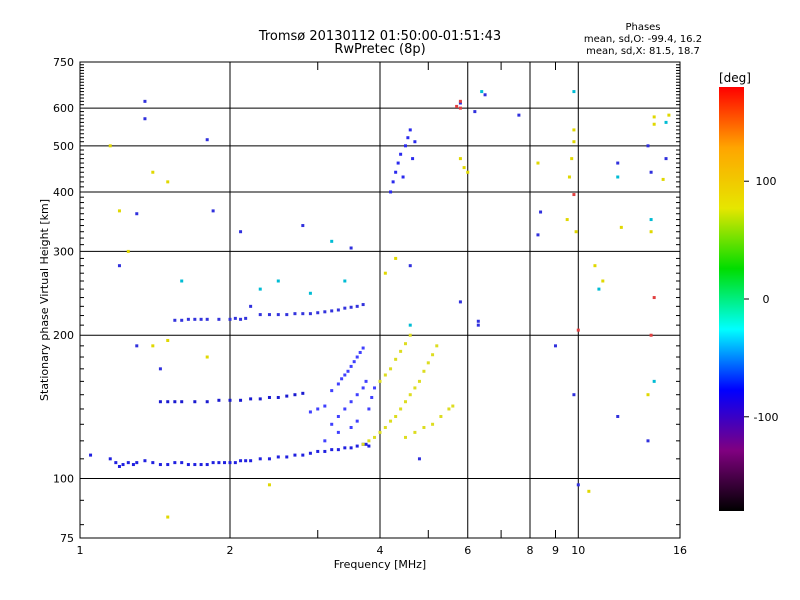 The image size is (800, 600). Describe the element at coordinates (680, 550) in the screenshot. I see `x-tick-label: 16` at that location.